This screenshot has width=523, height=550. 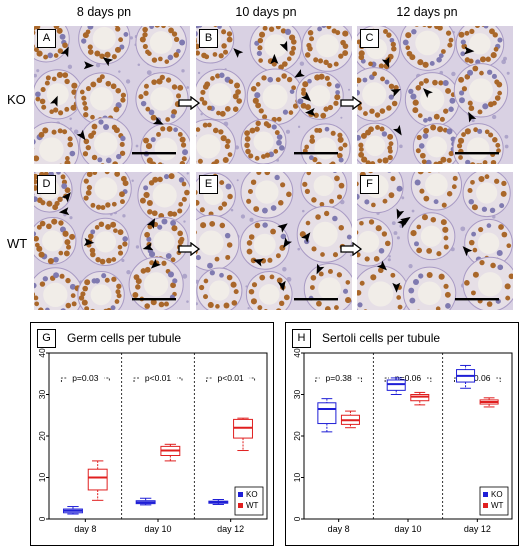 I want to click on y-tick-label: 10, so click(x=42, y=478).